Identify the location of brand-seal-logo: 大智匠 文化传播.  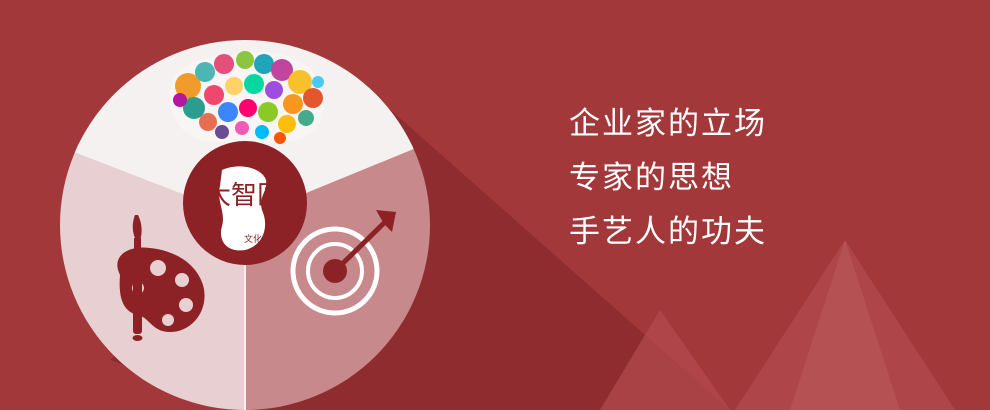
(245, 203).